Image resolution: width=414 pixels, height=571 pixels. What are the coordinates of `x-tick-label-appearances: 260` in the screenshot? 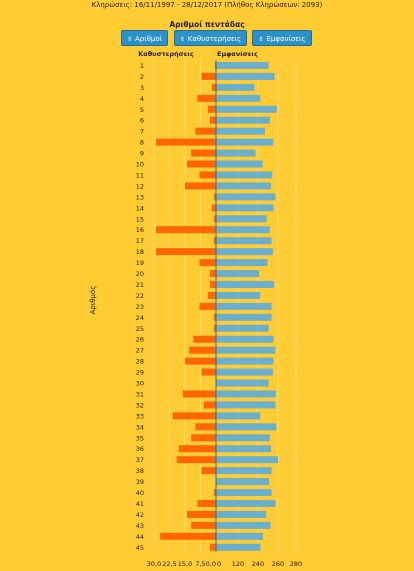 It's located at (278, 564).